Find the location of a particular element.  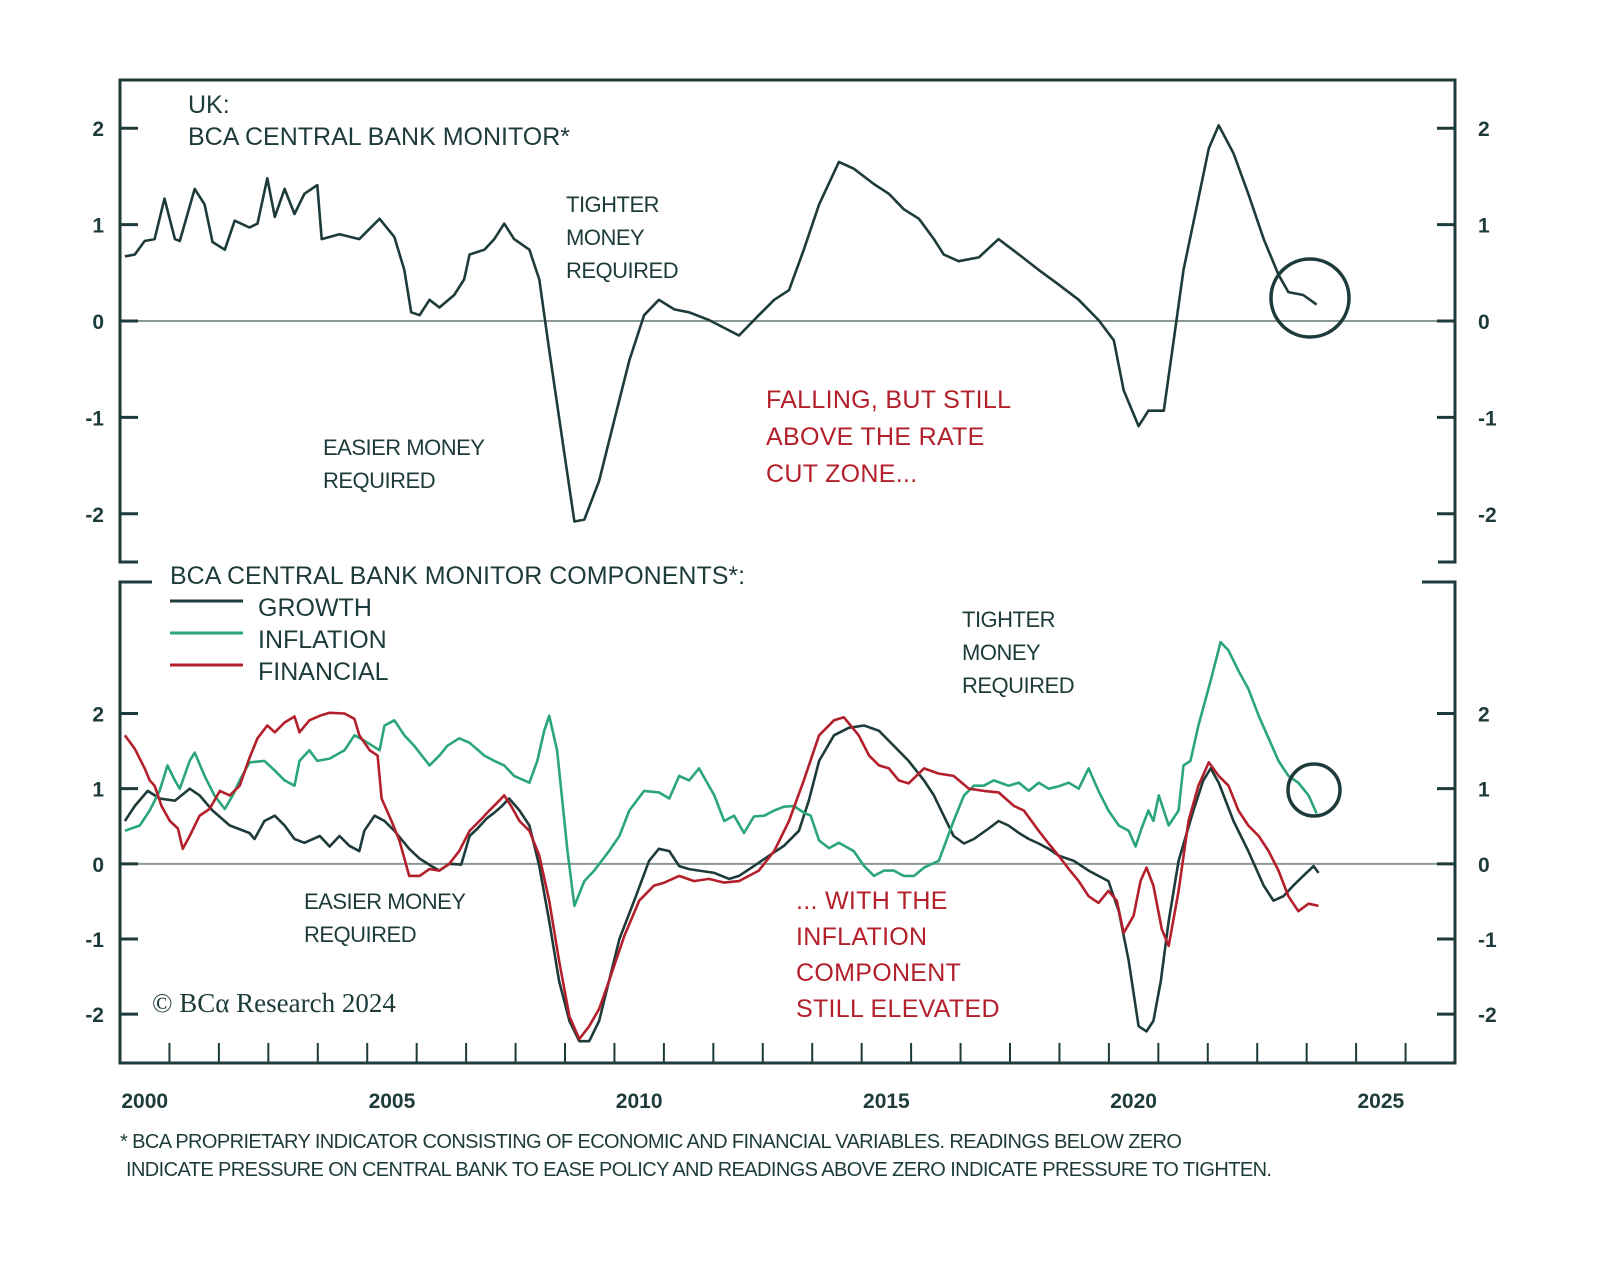

top-tighter-label: REQUIRED is located at coordinates (622, 270).